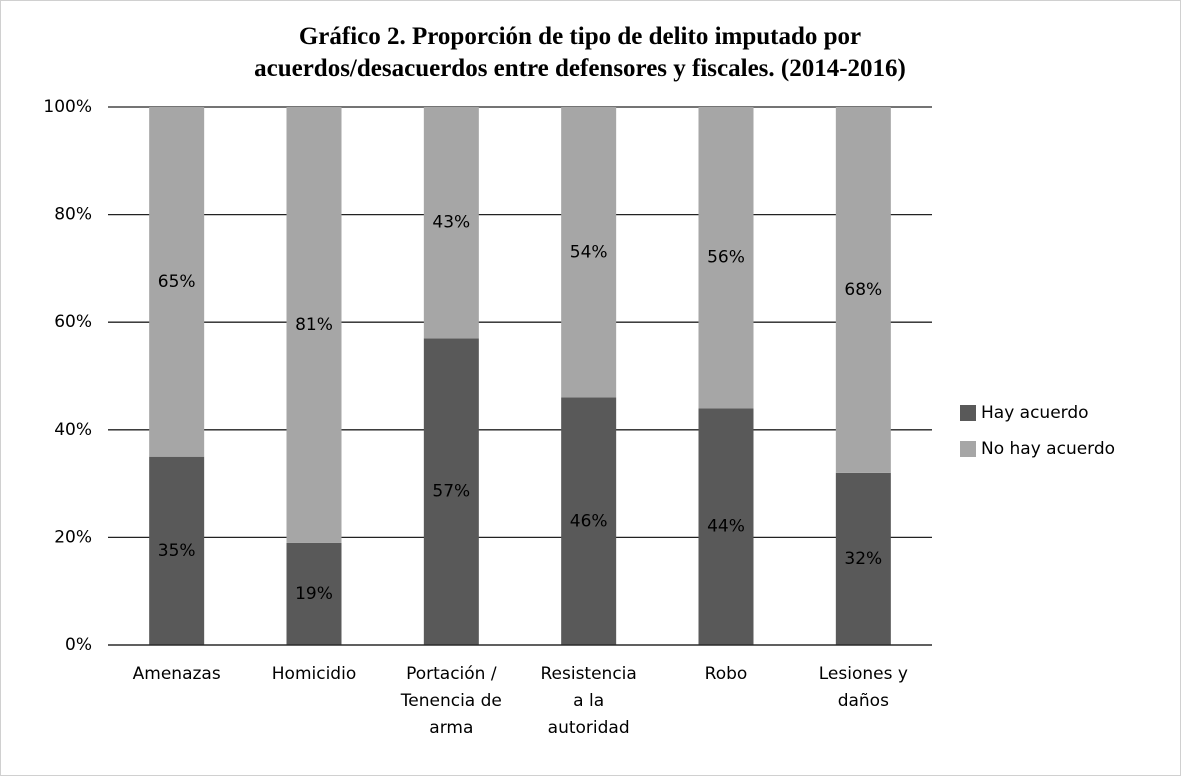 This screenshot has height=776, width=1181. Describe the element at coordinates (73, 430) in the screenshot. I see `y-tick-label: 40%` at that location.